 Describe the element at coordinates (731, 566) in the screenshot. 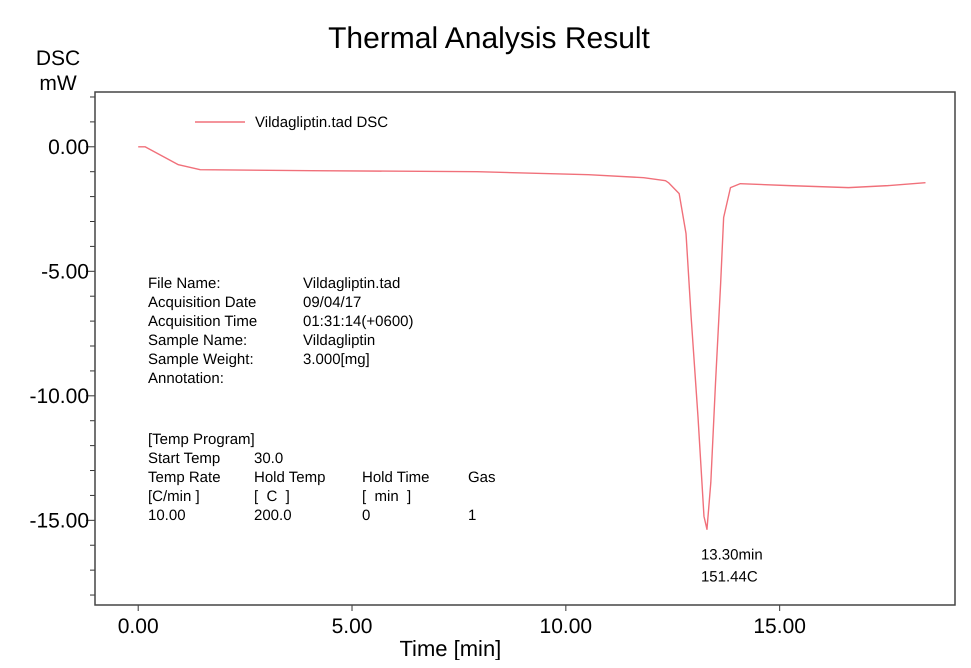

I see `annotation: 13.30min 151.44C` at that location.